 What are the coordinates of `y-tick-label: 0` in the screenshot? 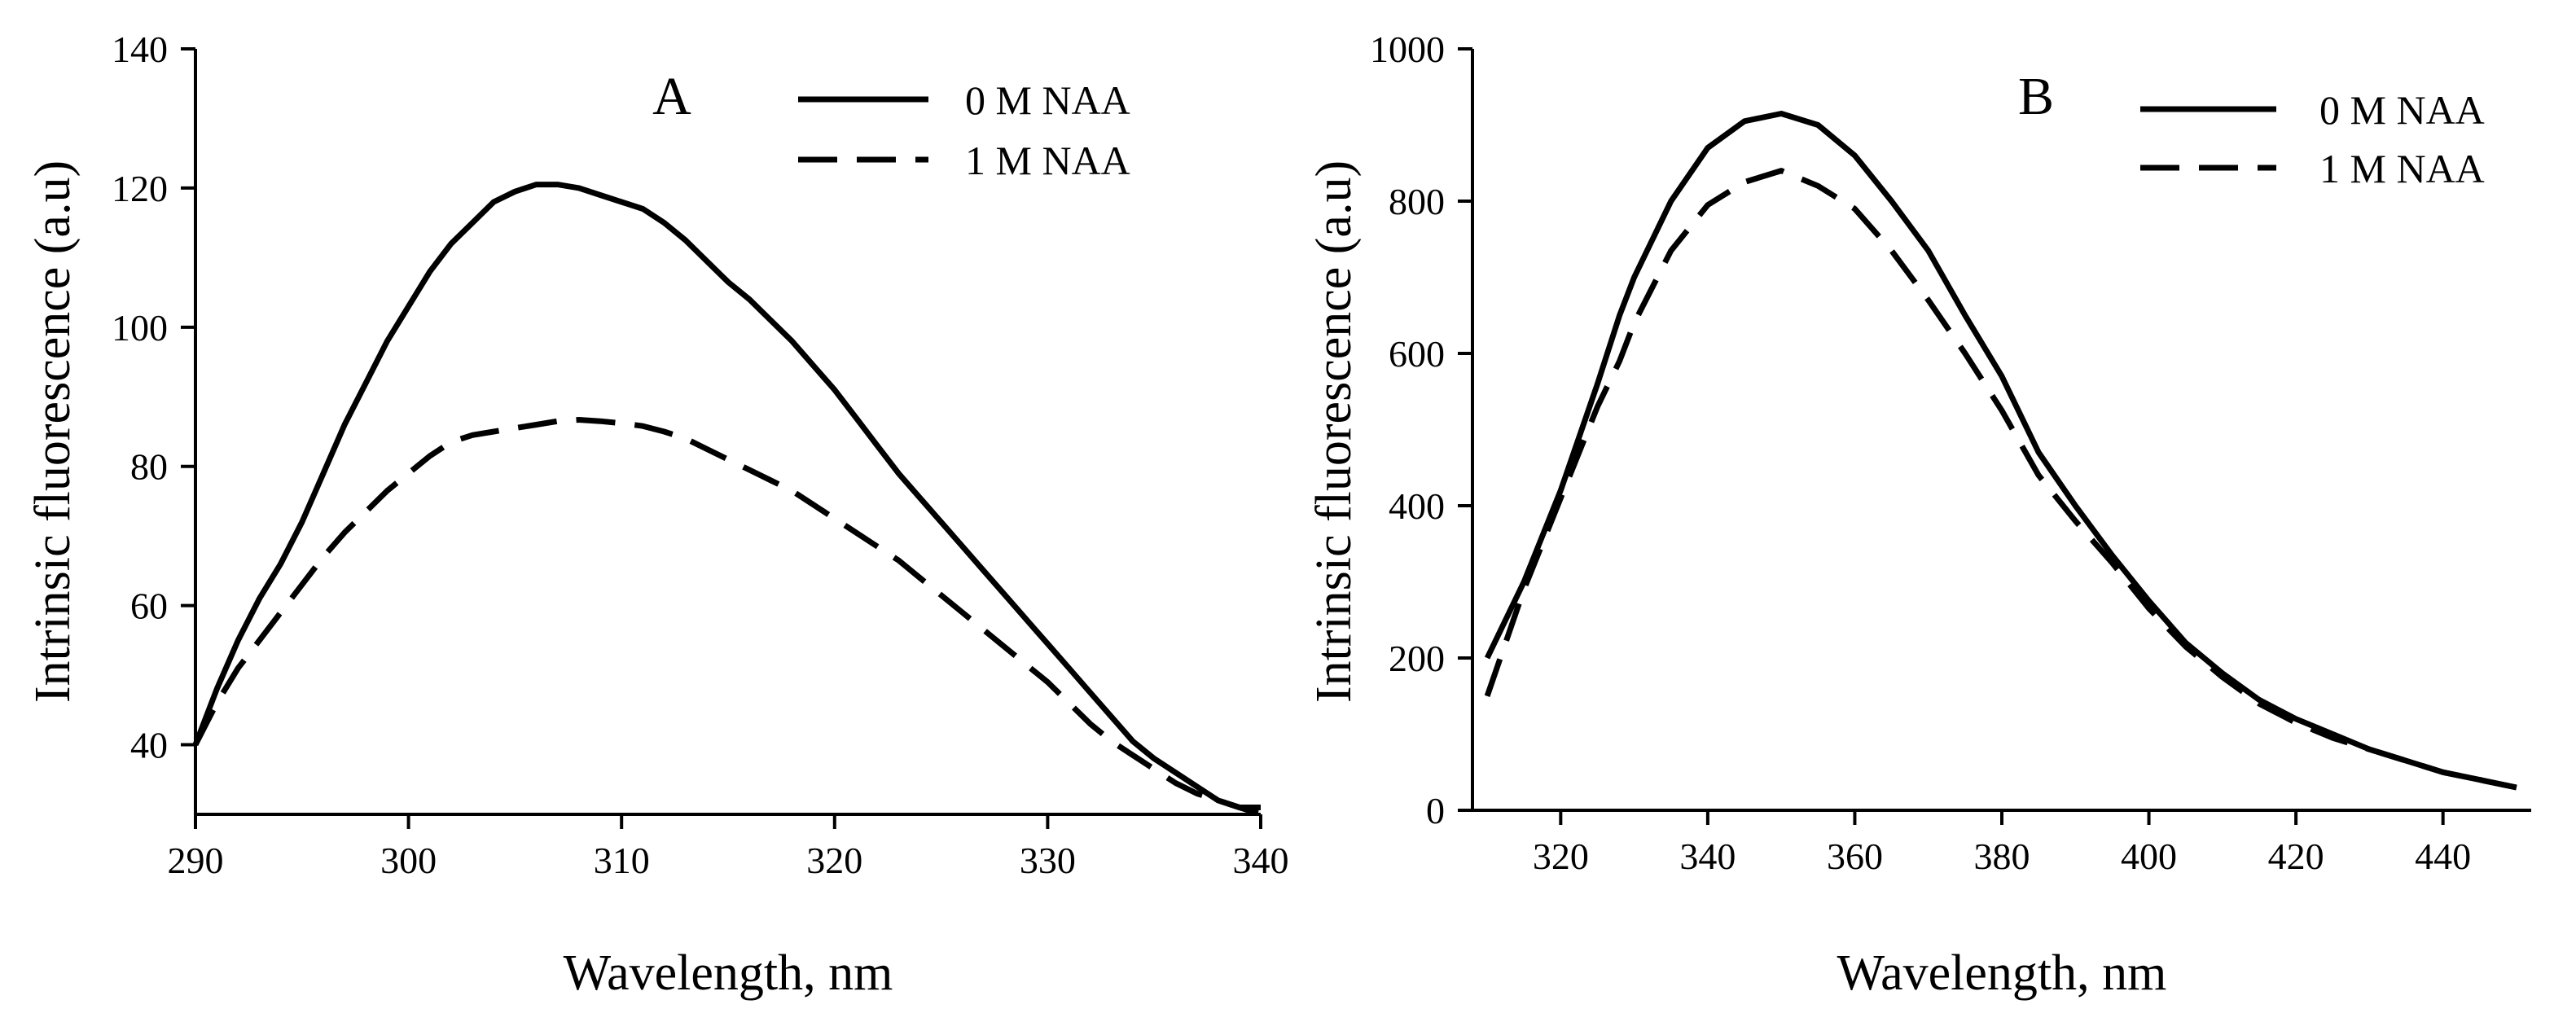 It's located at (1435, 810).